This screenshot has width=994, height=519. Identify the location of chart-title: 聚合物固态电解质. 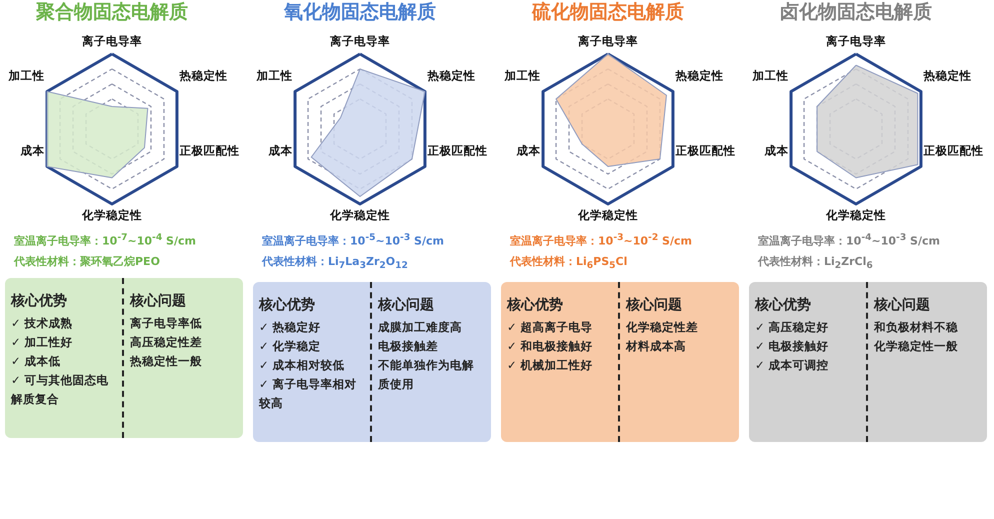
(111, 12).